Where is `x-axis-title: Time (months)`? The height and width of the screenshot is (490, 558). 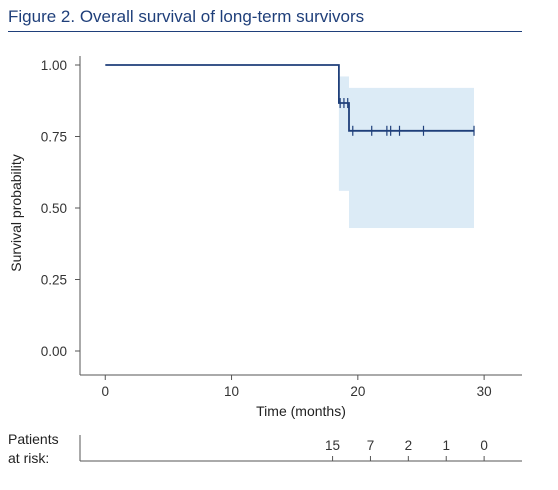
x-axis-title: Time (months) is located at coordinates (301, 411).